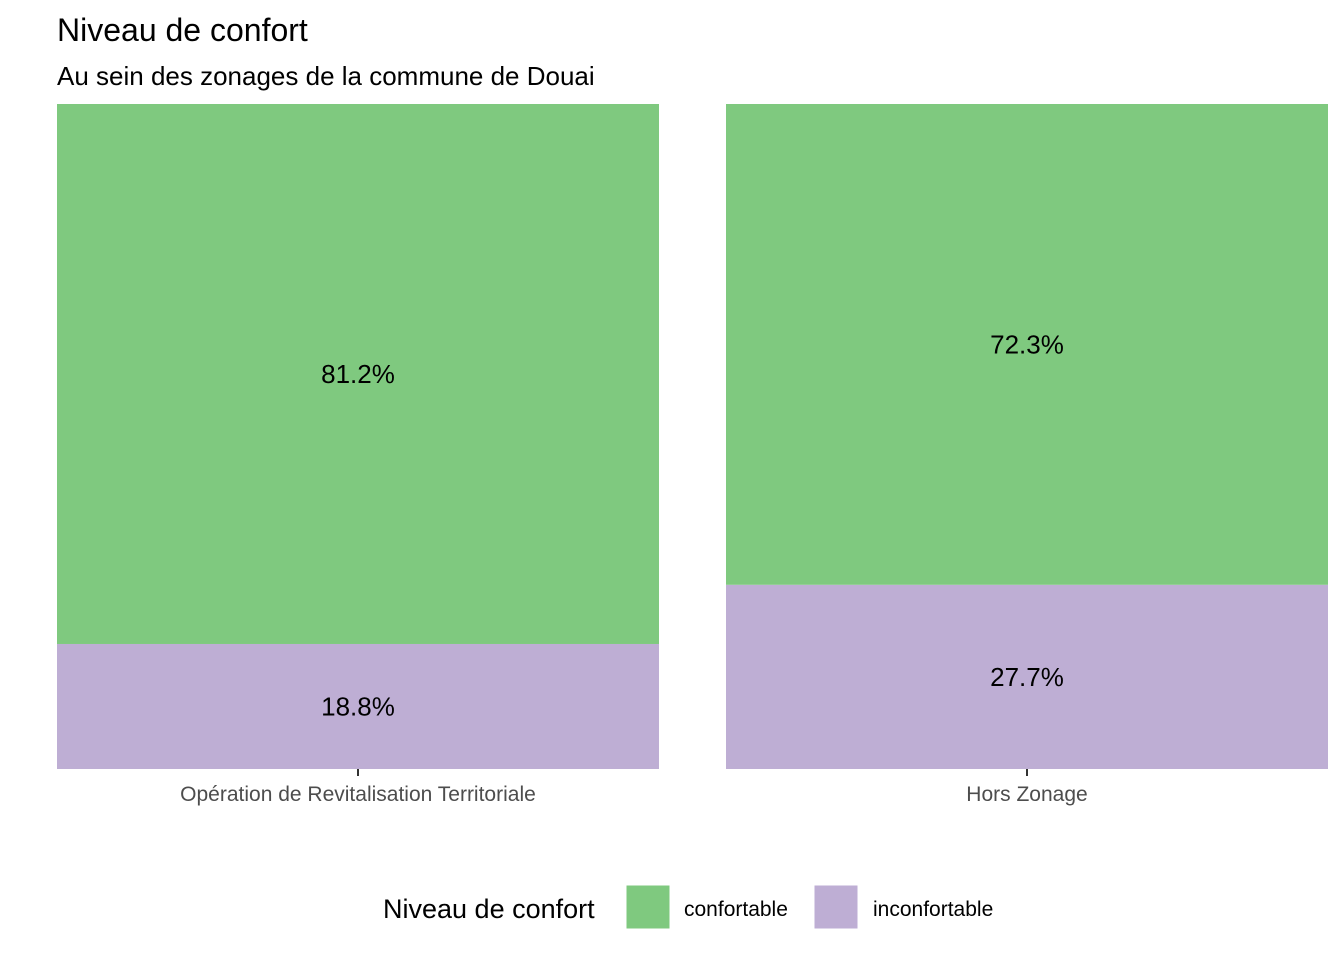  What do you see at coordinates (1026, 794) in the screenshot?
I see `x-tick-label-1: Hors Zonage` at bounding box center [1026, 794].